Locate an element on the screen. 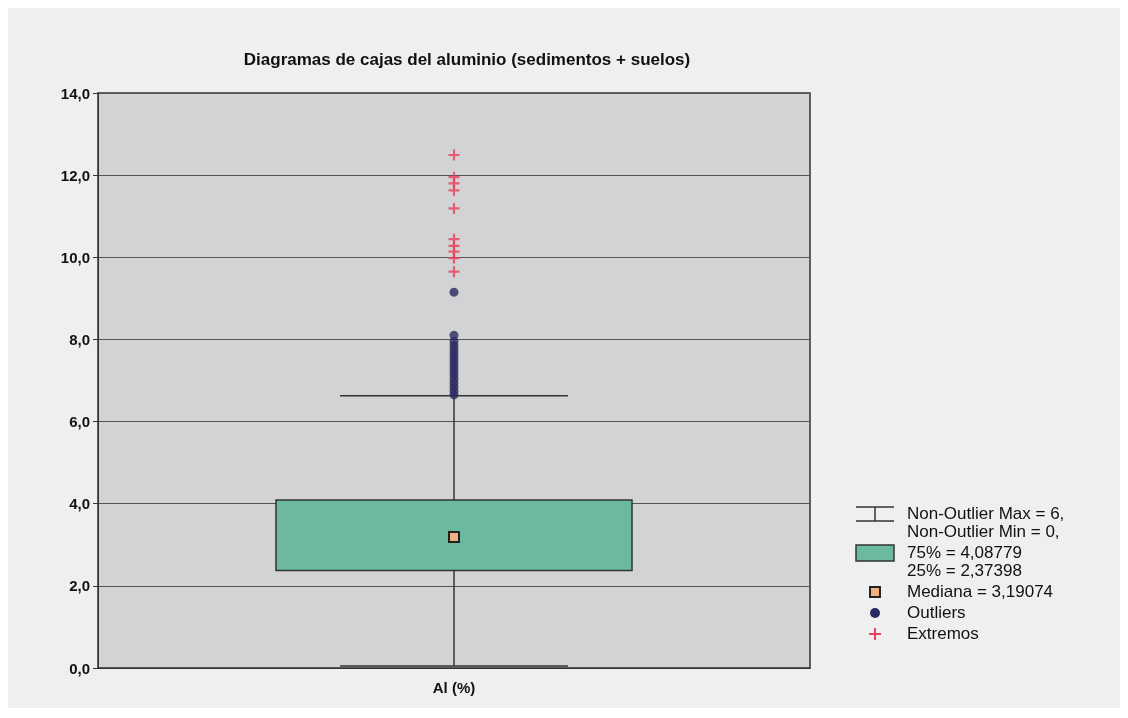  text: Non-Outlier Max = 6, is located at coordinates (986, 513).